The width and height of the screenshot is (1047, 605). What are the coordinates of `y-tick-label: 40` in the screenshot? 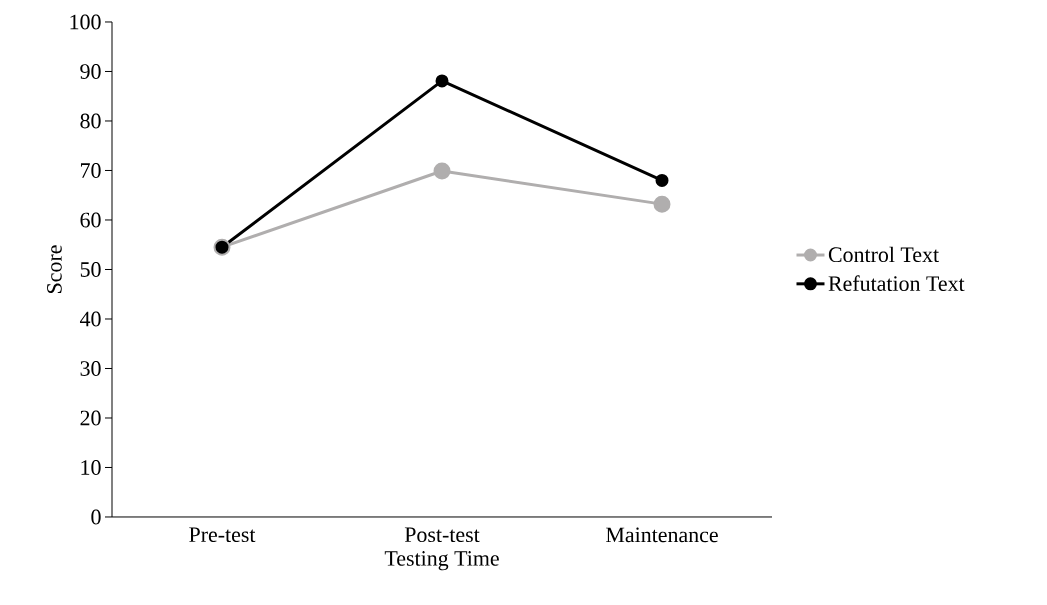 It's located at (90, 319).